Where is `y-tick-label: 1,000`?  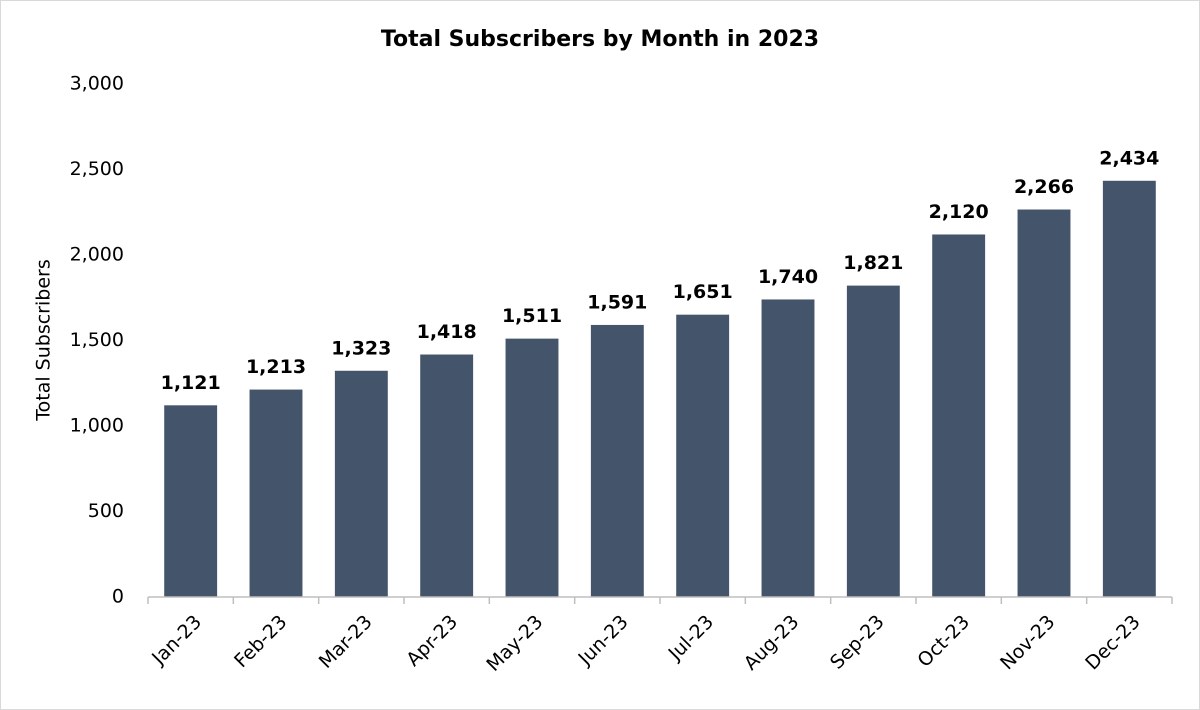
y-tick-label: 1,000 is located at coordinates (97, 426).